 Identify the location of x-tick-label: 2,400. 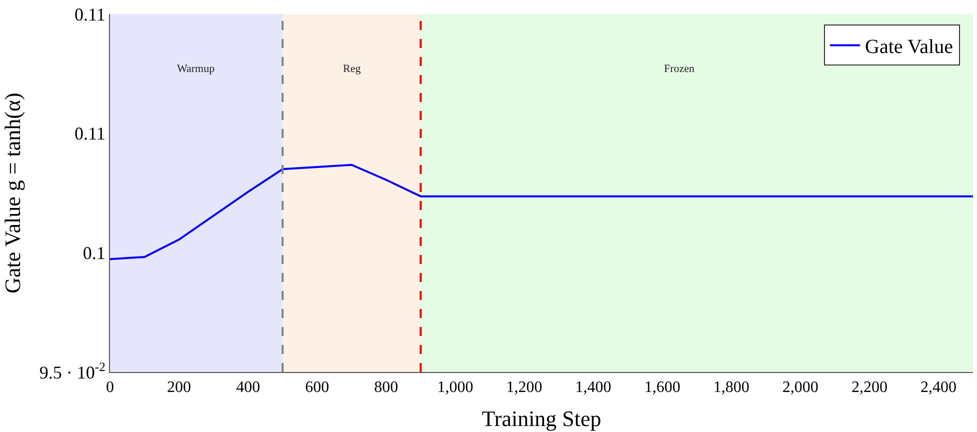
(938, 387).